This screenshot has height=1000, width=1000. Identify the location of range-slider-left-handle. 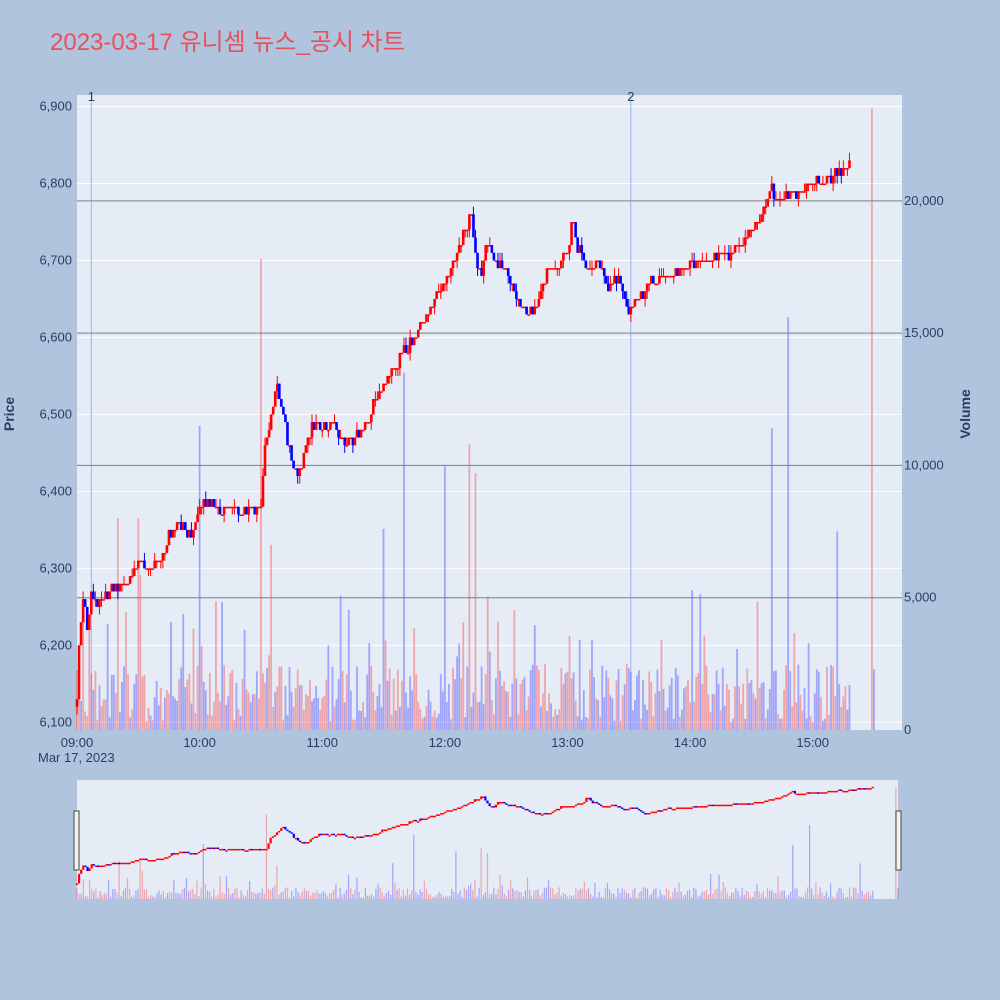
(76, 840).